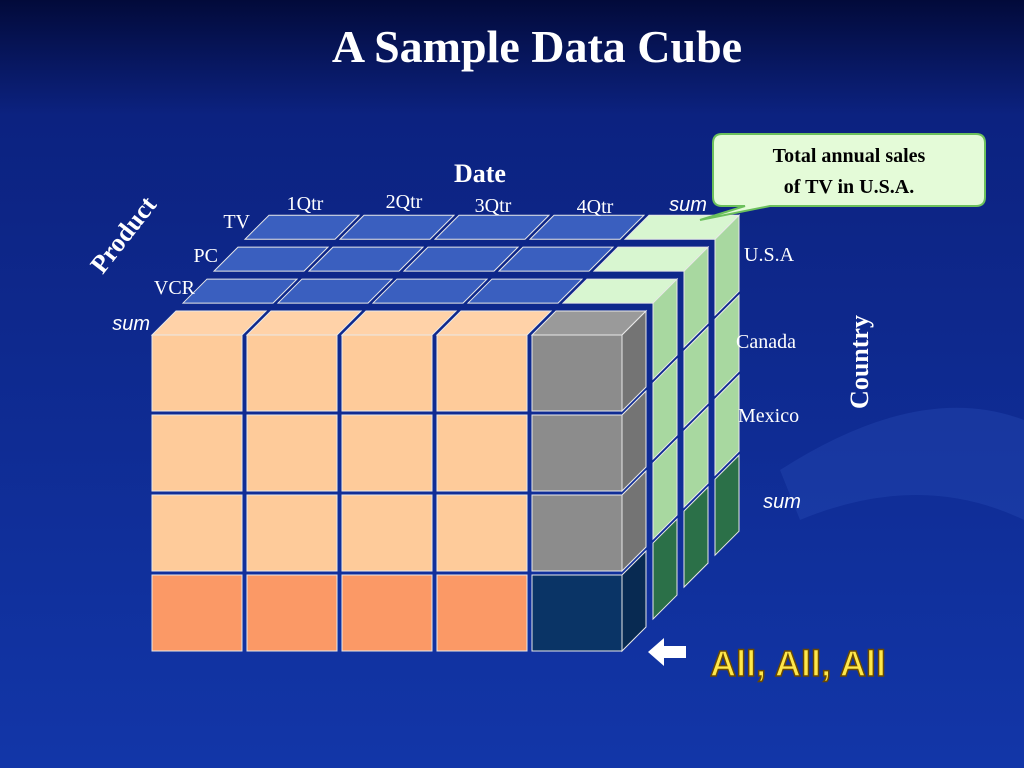 This screenshot has height=768, width=1024. I want to click on date-item: 4Qtr, so click(595, 207).